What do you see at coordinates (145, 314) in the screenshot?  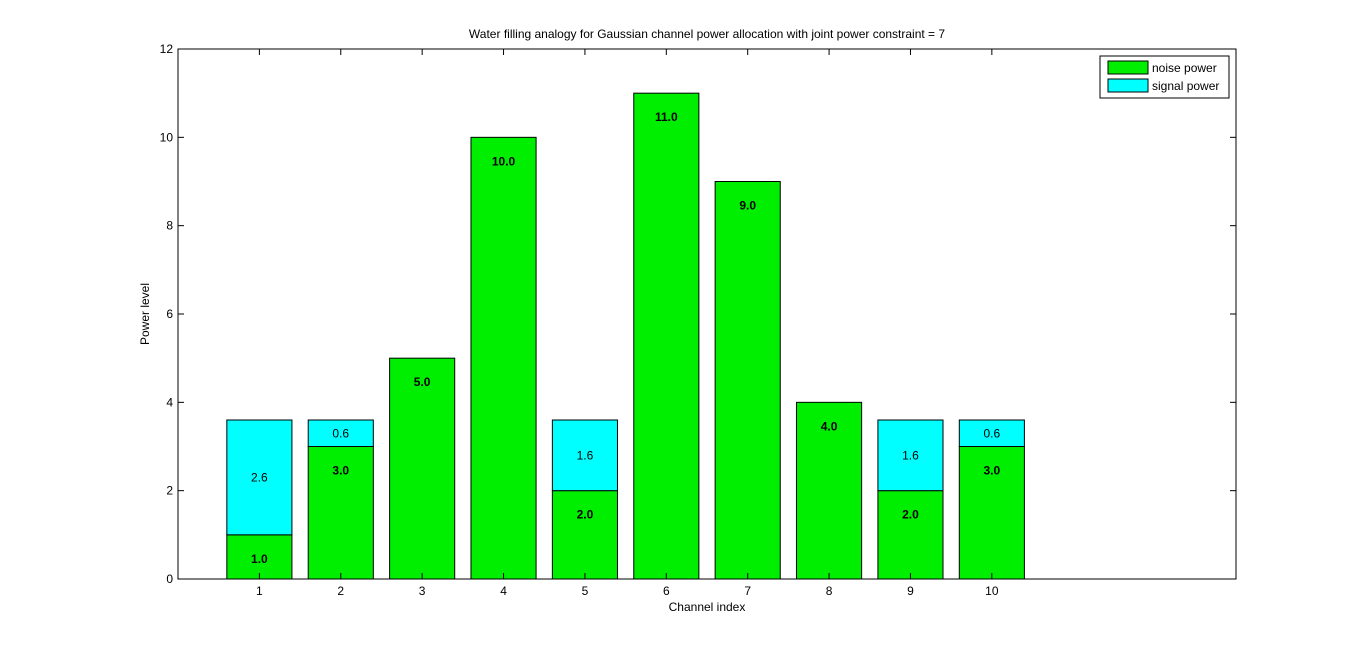 I see `y-axis-label: Power level` at bounding box center [145, 314].